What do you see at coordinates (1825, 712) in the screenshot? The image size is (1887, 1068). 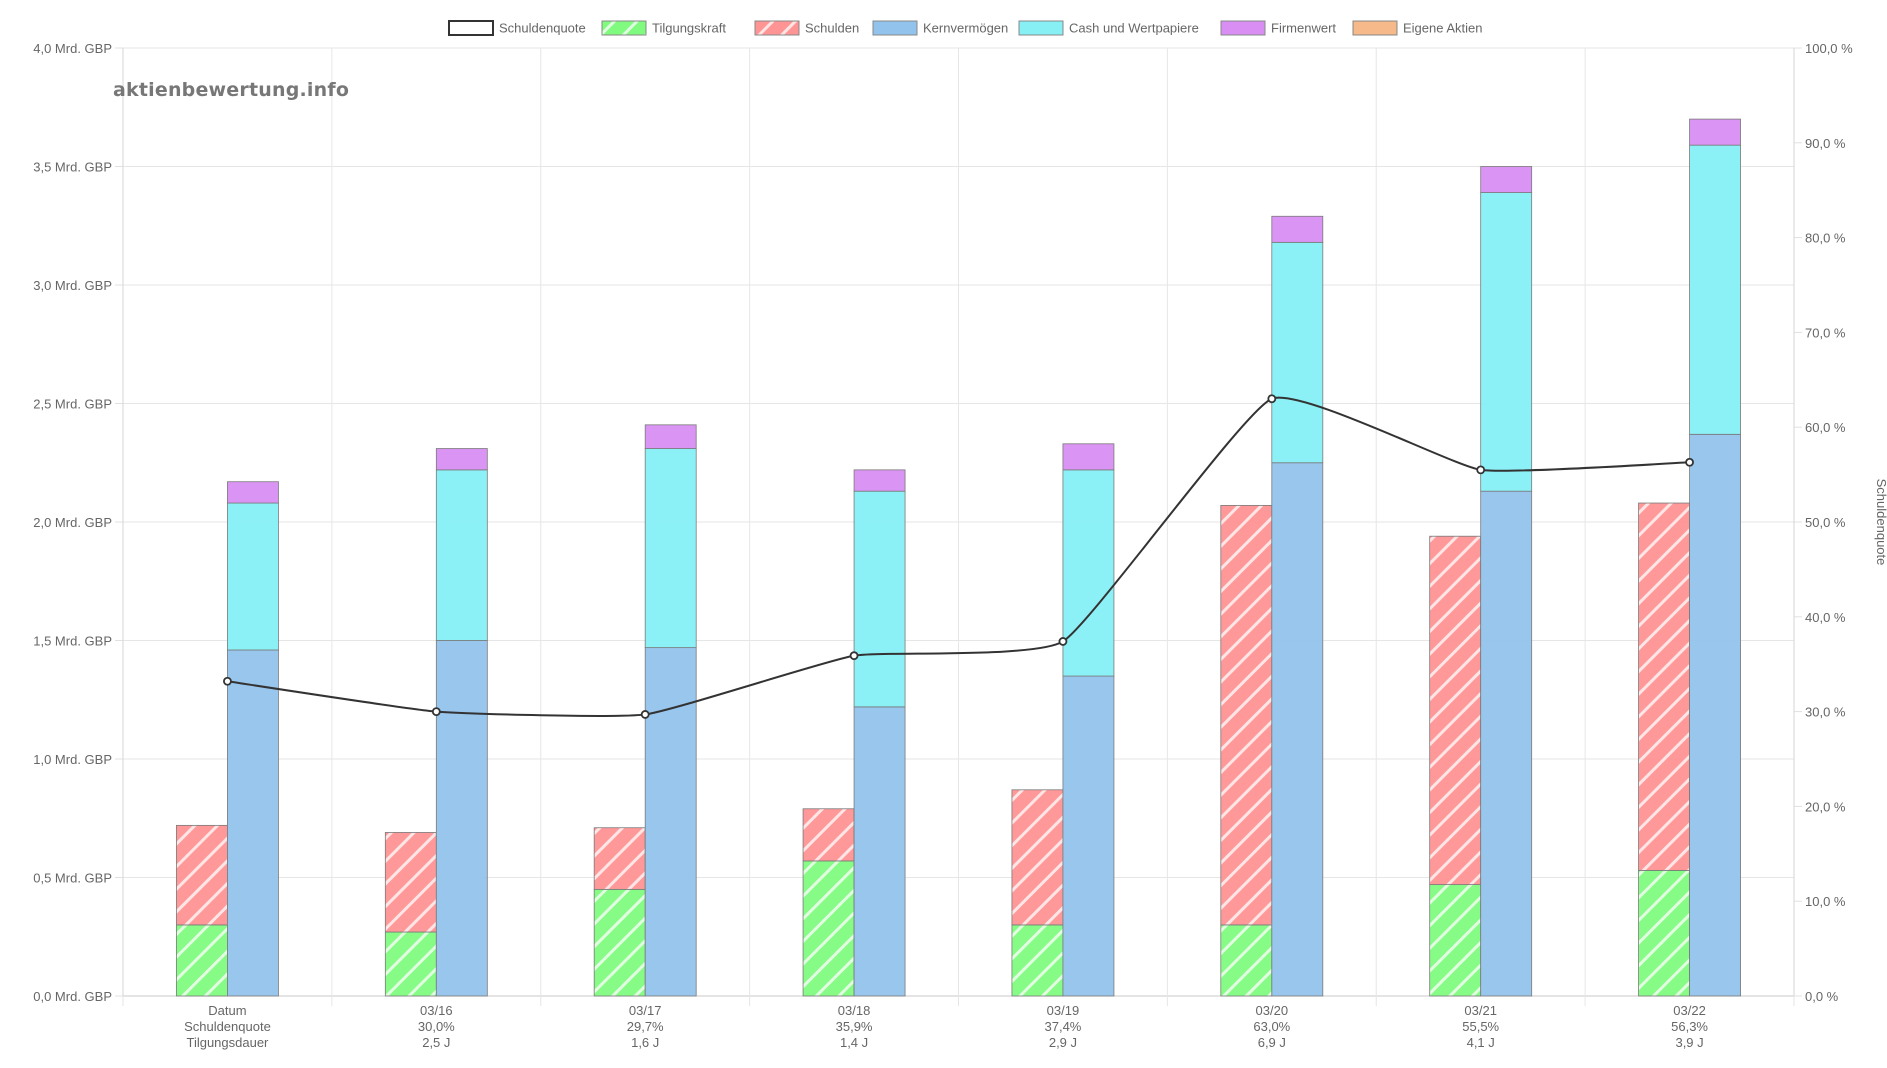 I see `y2-tick-label: 30,0 %` at bounding box center [1825, 712].